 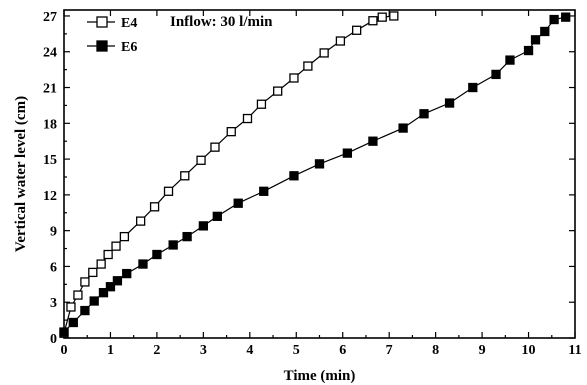 What do you see at coordinates (53, 232) in the screenshot?
I see `y-tick-label: 9` at bounding box center [53, 232].